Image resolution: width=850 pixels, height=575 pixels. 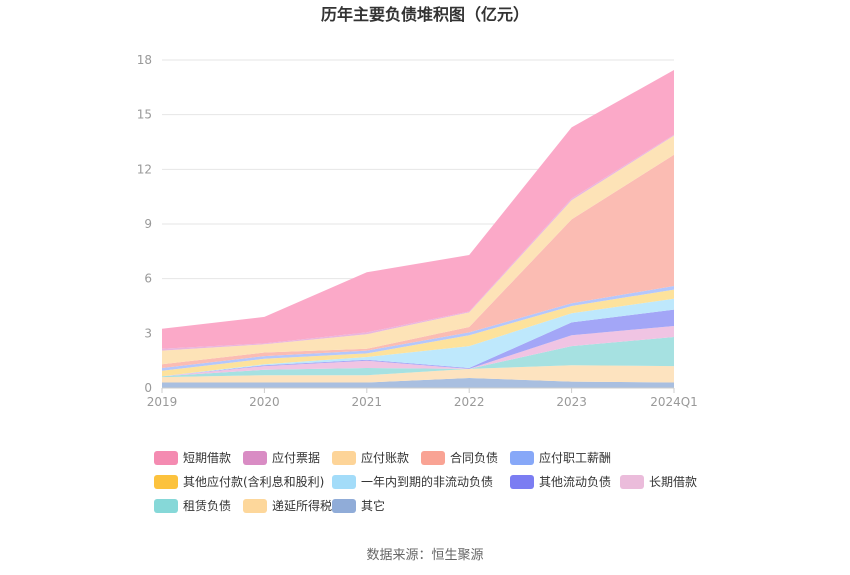 I want to click on legend-label: 一年内到期的非流动负债, so click(x=427, y=481).